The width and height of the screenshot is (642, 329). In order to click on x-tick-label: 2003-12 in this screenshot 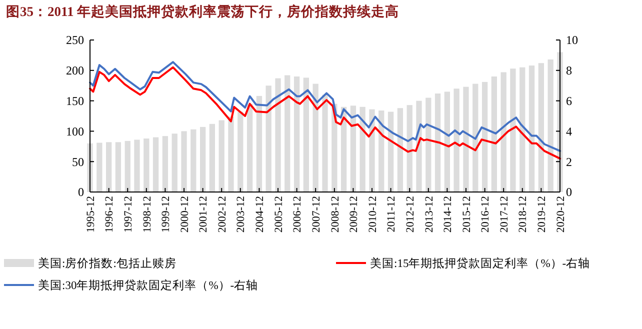, I will do `click(241, 214)`.